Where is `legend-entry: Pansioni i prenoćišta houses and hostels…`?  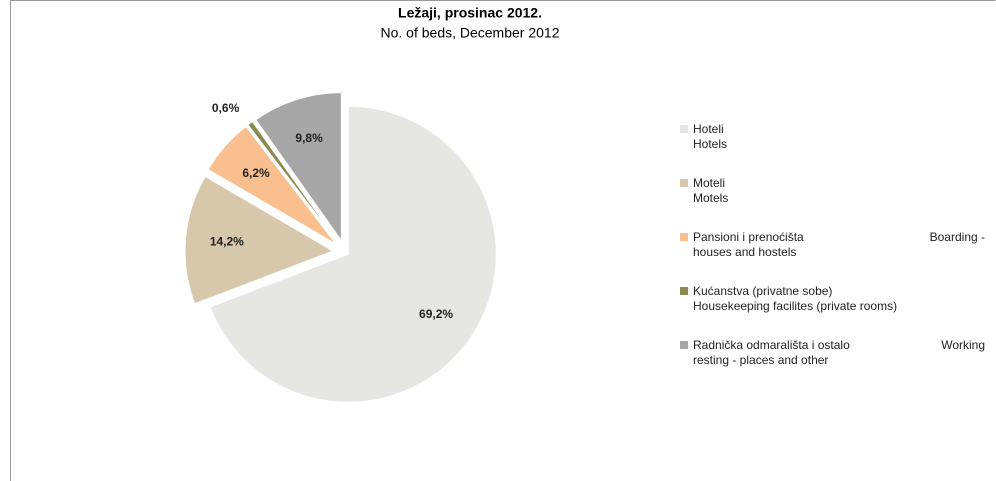
legend-entry: Pansioni i prenoćišta houses and hostels… is located at coordinates (832, 257).